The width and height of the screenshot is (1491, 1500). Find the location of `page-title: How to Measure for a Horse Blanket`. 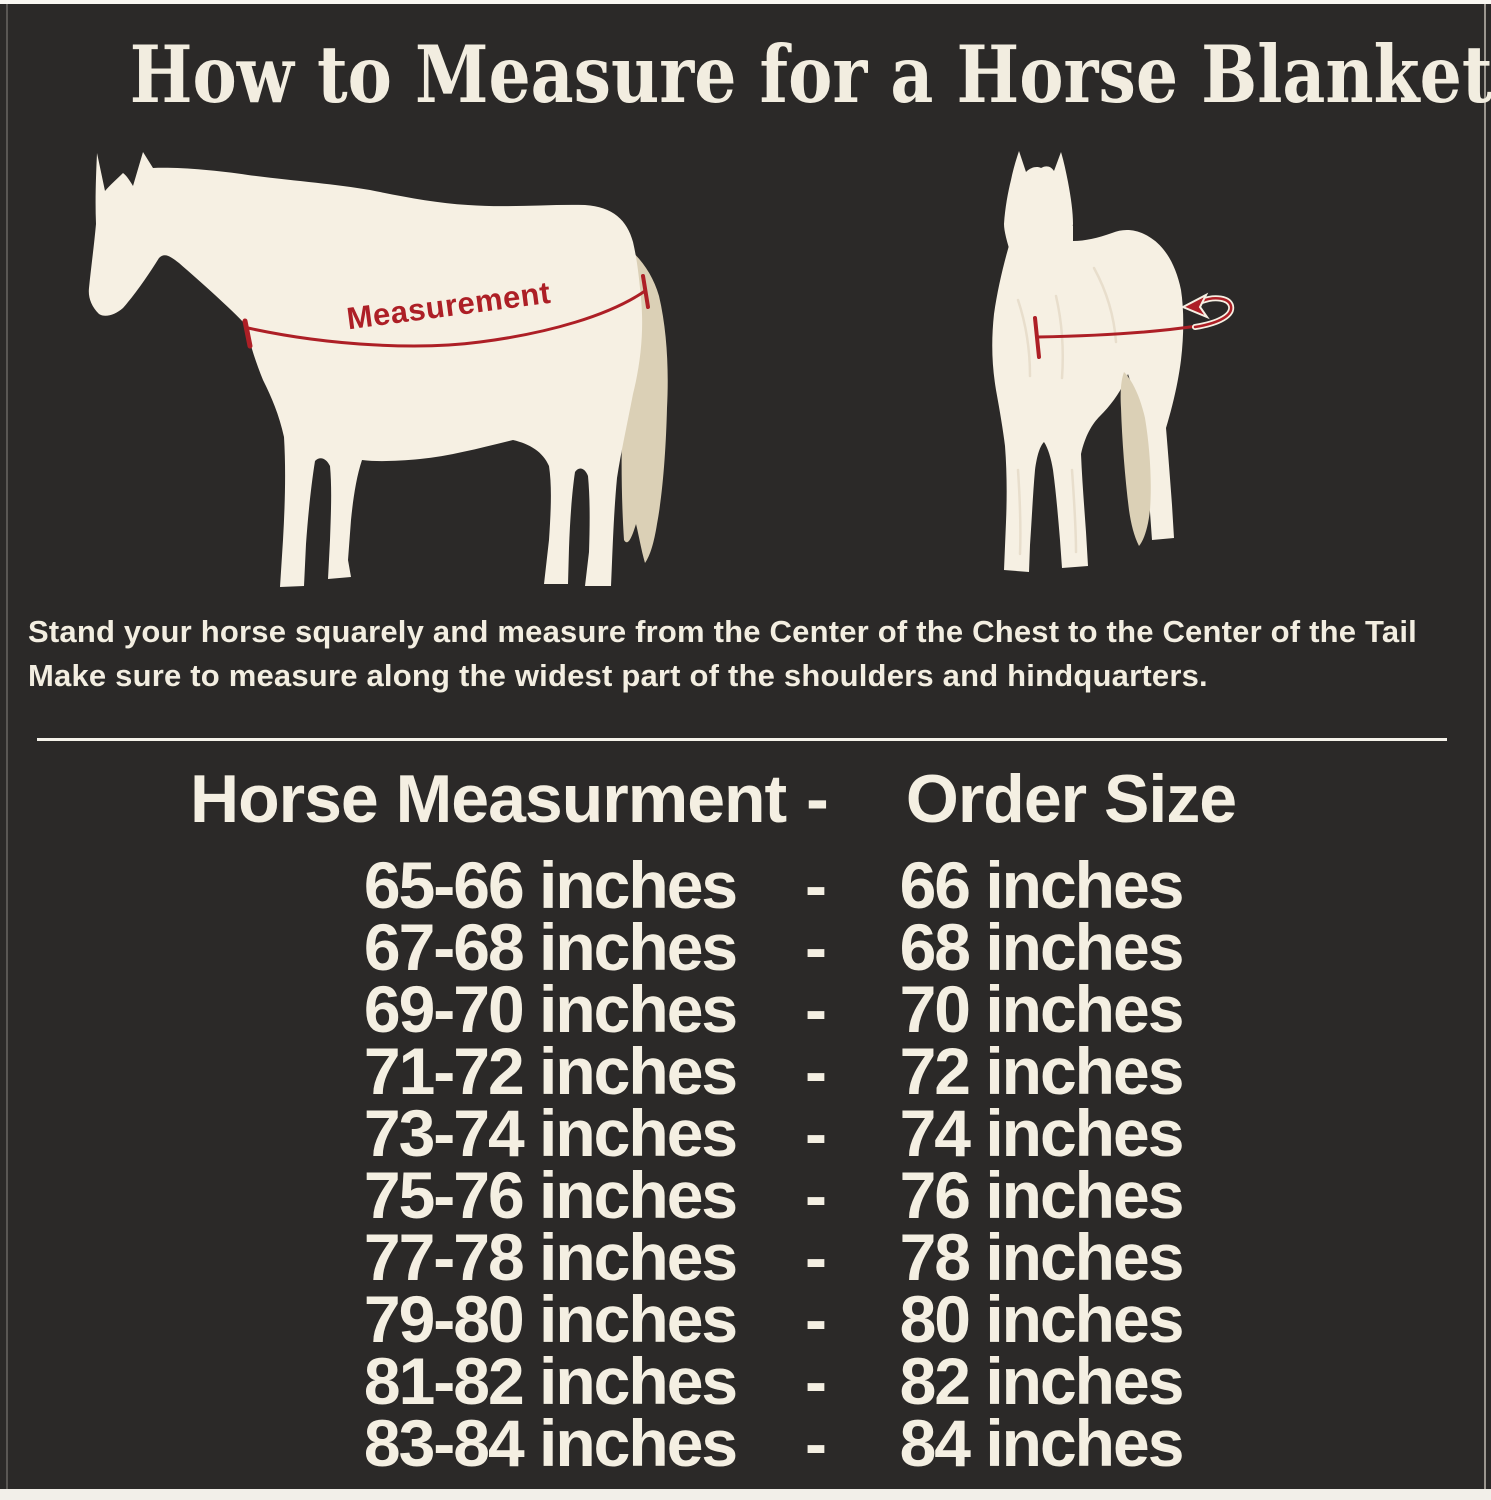

page-title: How to Measure for a Horse Blanket is located at coordinates (810, 74).